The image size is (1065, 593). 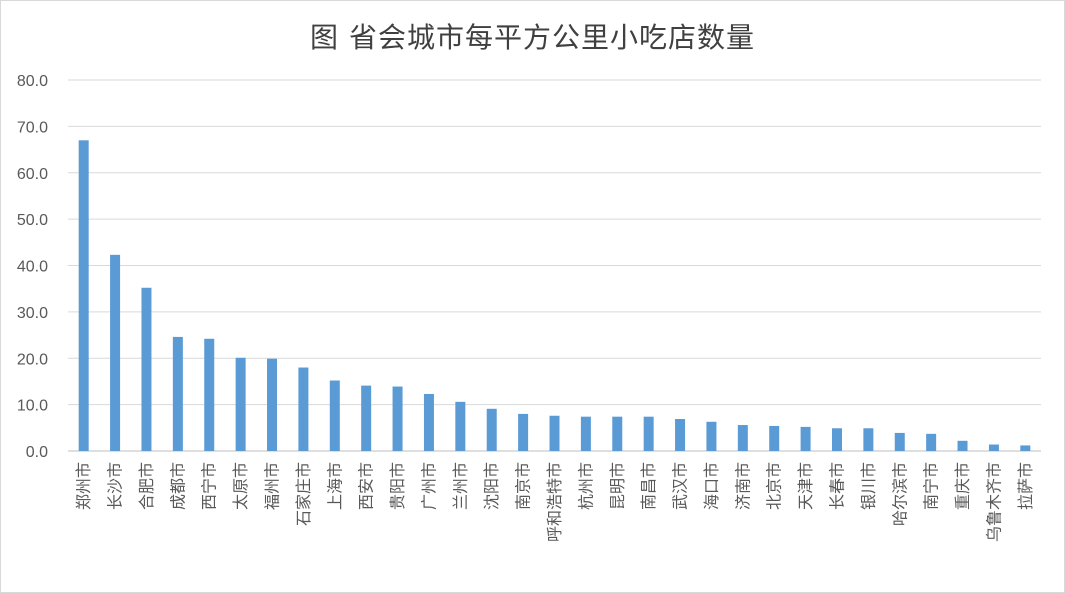 What do you see at coordinates (334, 486) in the screenshot?
I see `x-tick-label: 上海市` at bounding box center [334, 486].